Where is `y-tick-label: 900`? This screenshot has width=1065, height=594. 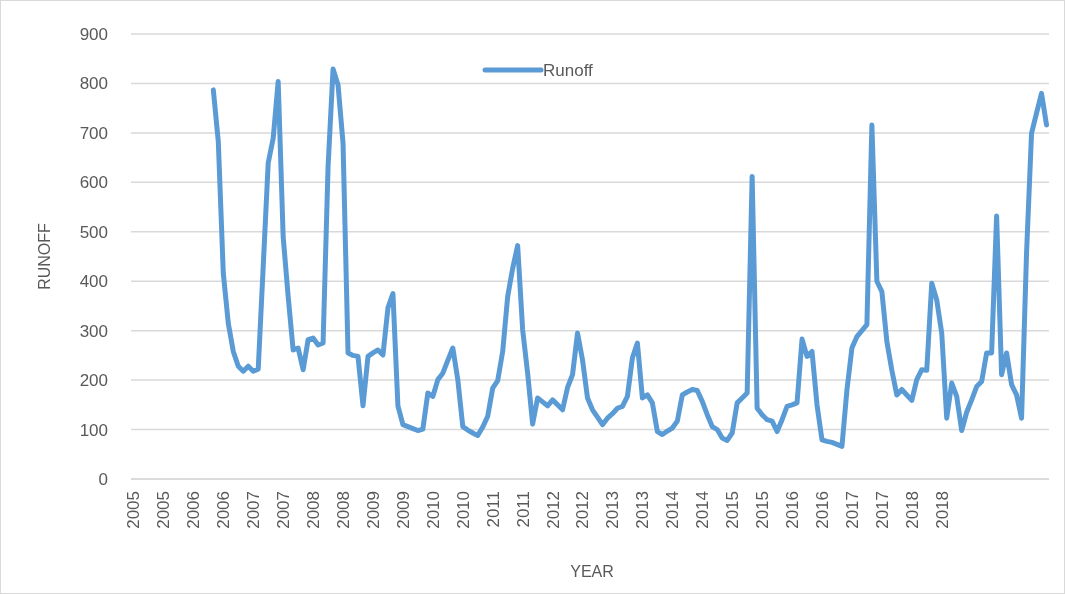
y-tick-label: 900 is located at coordinates (93, 34).